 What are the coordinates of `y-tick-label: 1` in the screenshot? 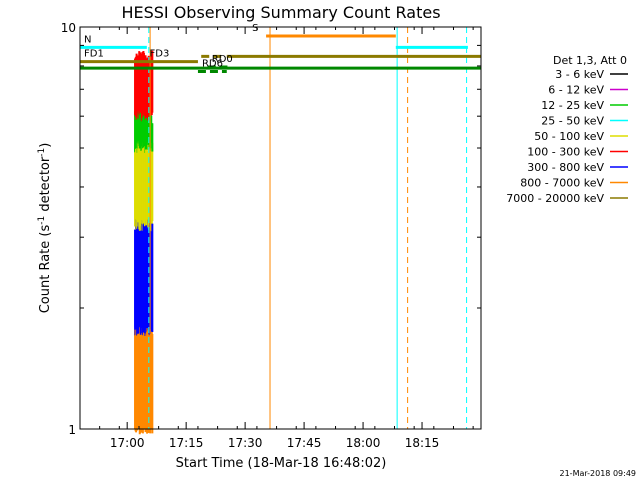 It's located at (72, 430).